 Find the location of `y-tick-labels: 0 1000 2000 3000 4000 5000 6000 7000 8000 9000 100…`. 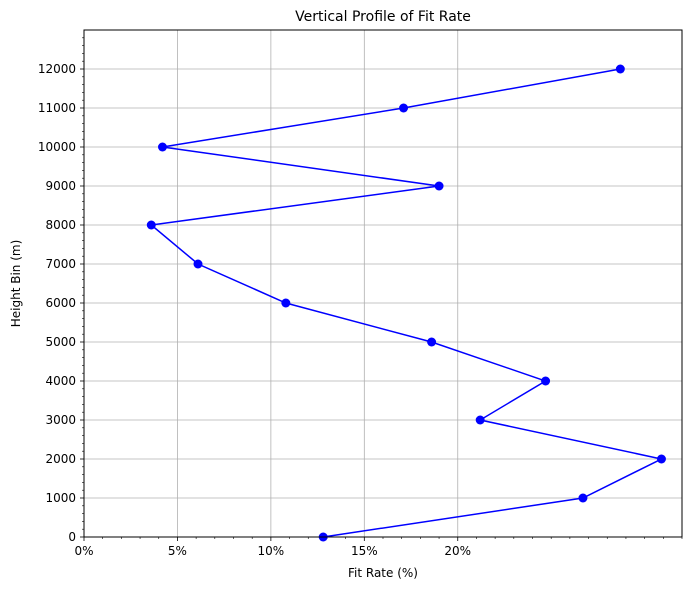

y-tick-labels: 0 1000 2000 3000 4000 5000 6000 7000 8000 9000 100… is located at coordinates (57, 303).